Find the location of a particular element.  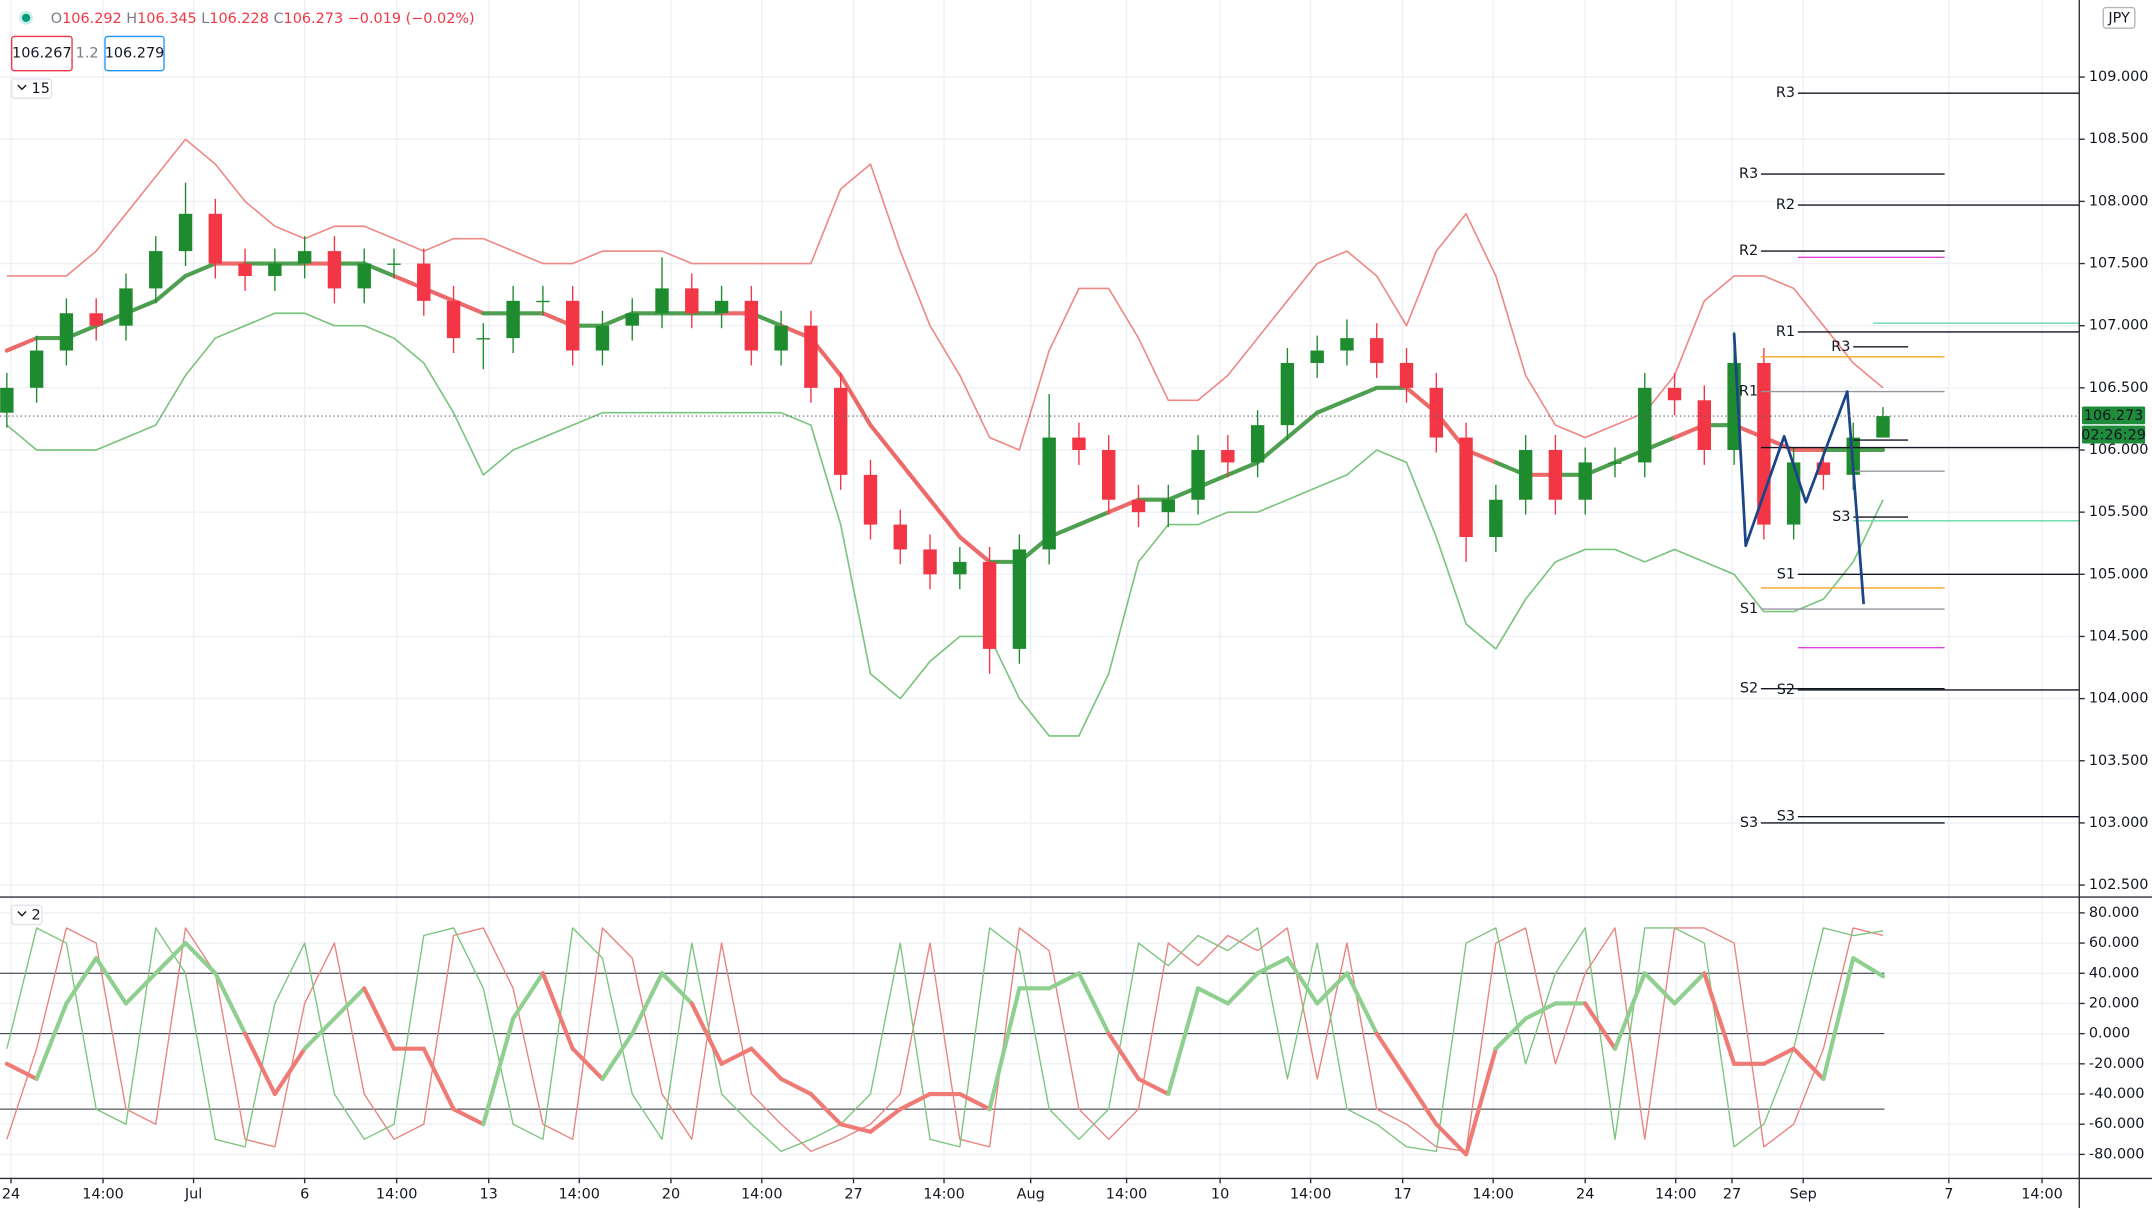

y-tick-label: -80.000 is located at coordinates (2117, 1154).